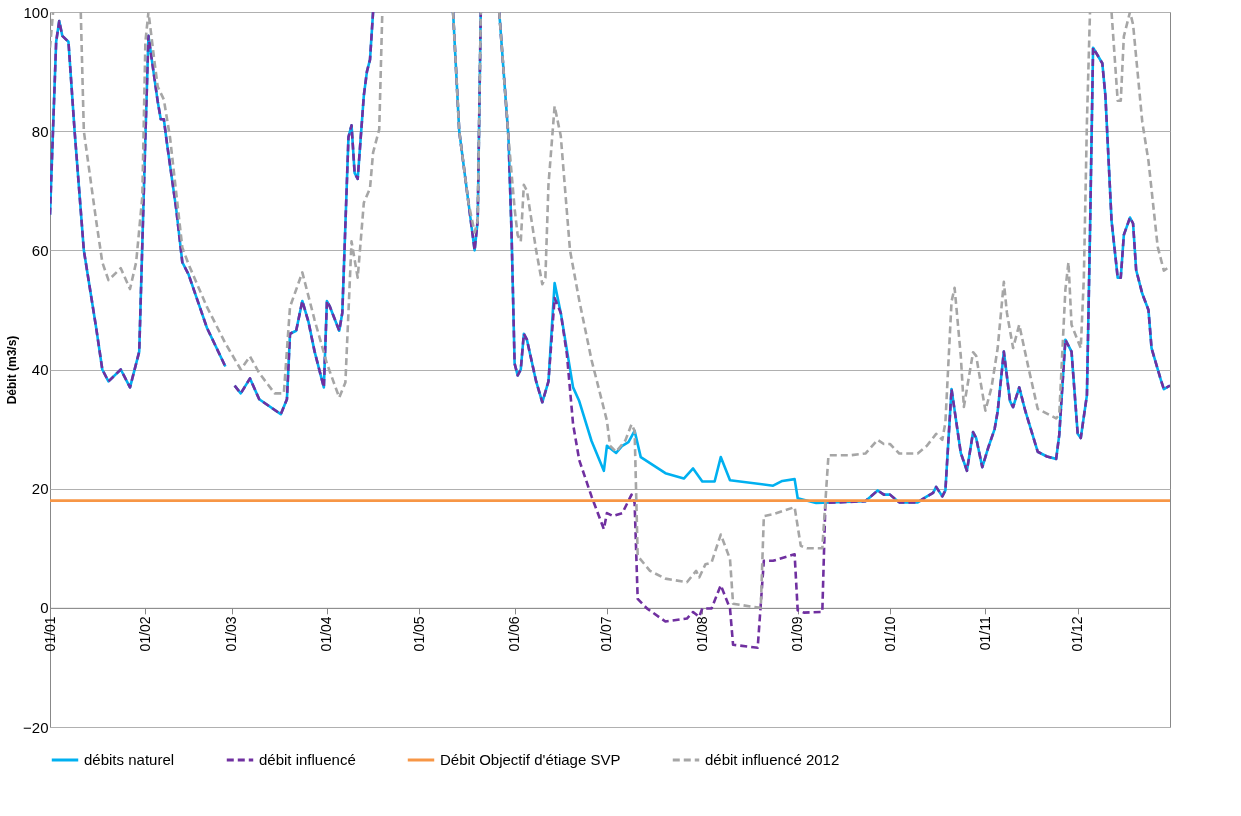  What do you see at coordinates (530, 759) in the screenshot?
I see `legend-label: Débit Objectif d'étiage SVP` at bounding box center [530, 759].